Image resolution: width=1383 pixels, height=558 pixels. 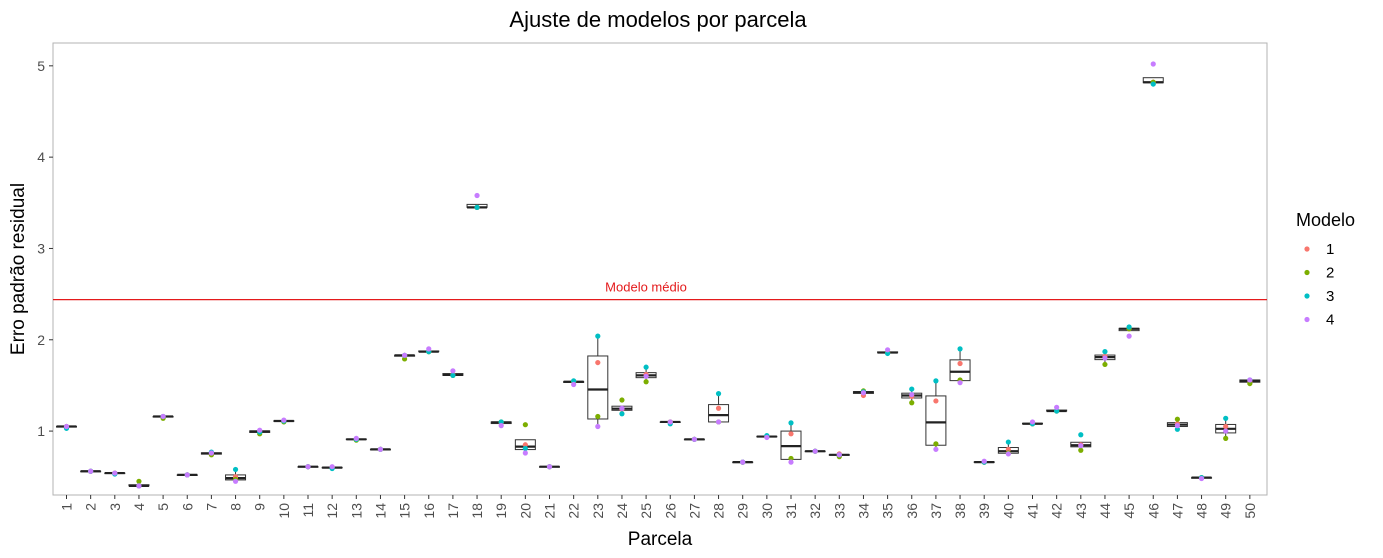 What do you see at coordinates (1325, 220) in the screenshot?
I see `legend-title: Modelo` at bounding box center [1325, 220].